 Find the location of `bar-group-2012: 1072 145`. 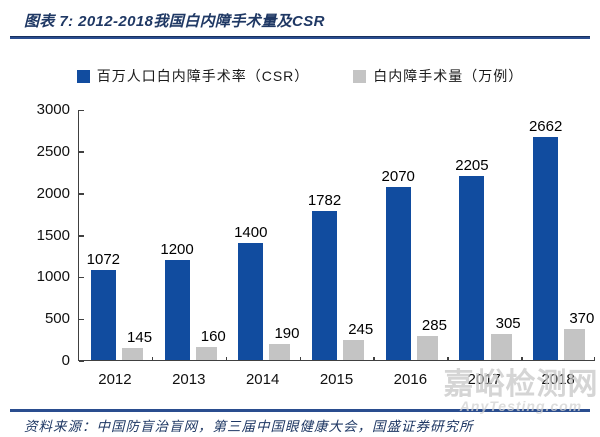

bar-group-2012: 1072 145 is located at coordinates (116, 235).